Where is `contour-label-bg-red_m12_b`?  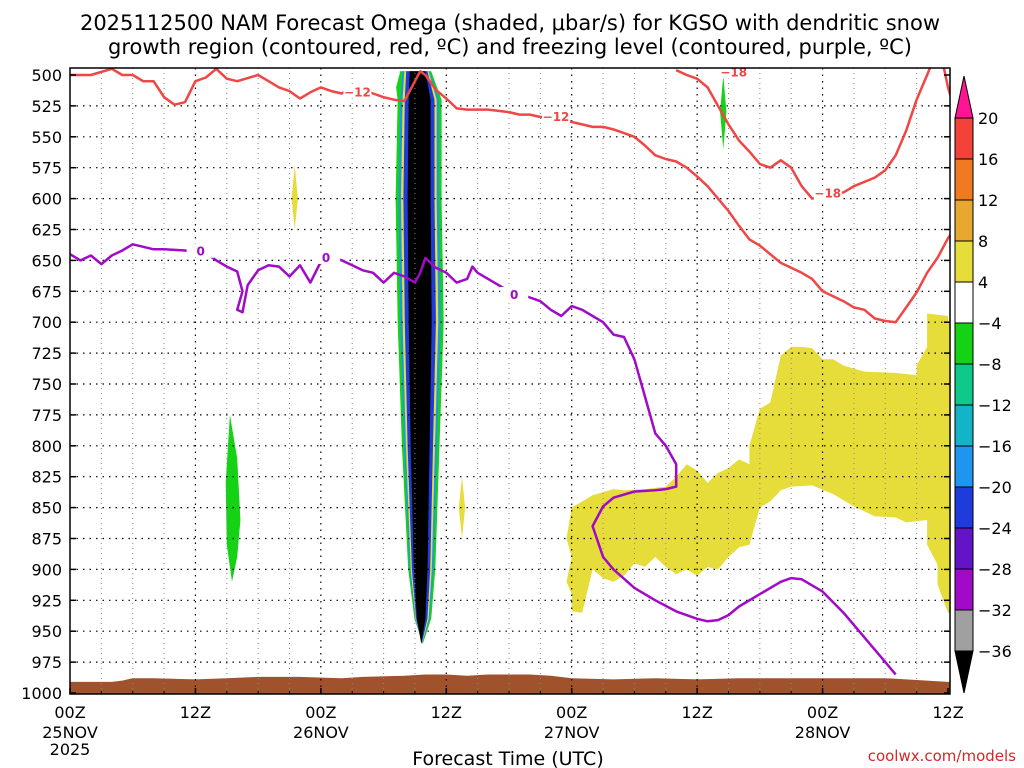 contour-label-bg-red_m12_b is located at coordinates (556, 116).